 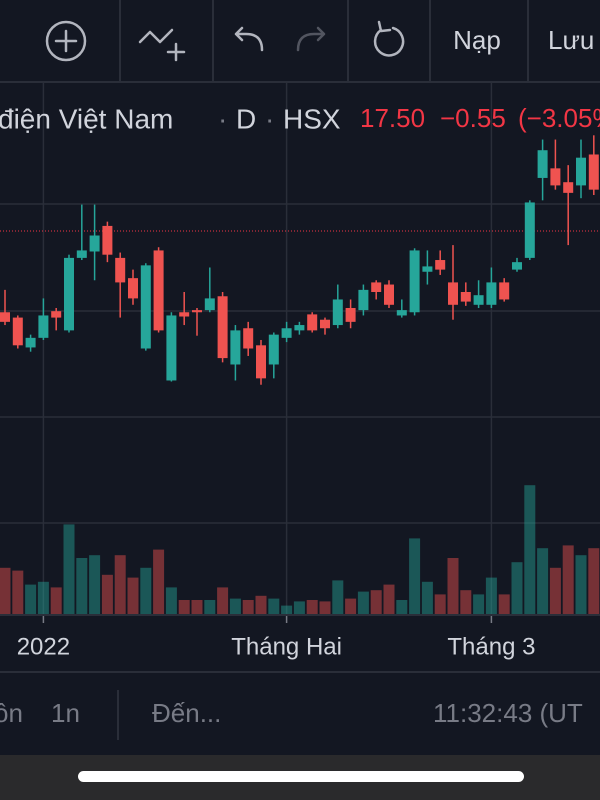 What do you see at coordinates (389, 38) in the screenshot?
I see `reset-button` at bounding box center [389, 38].